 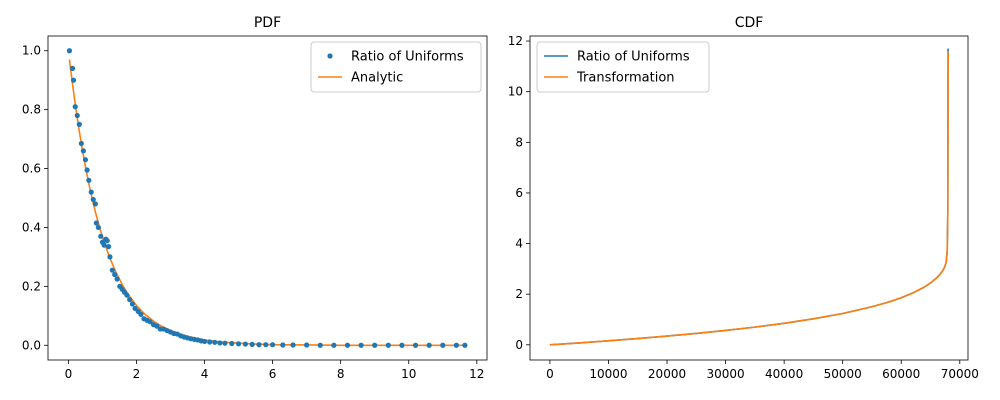 I want to click on y-tick-label: 2, so click(x=519, y=294).